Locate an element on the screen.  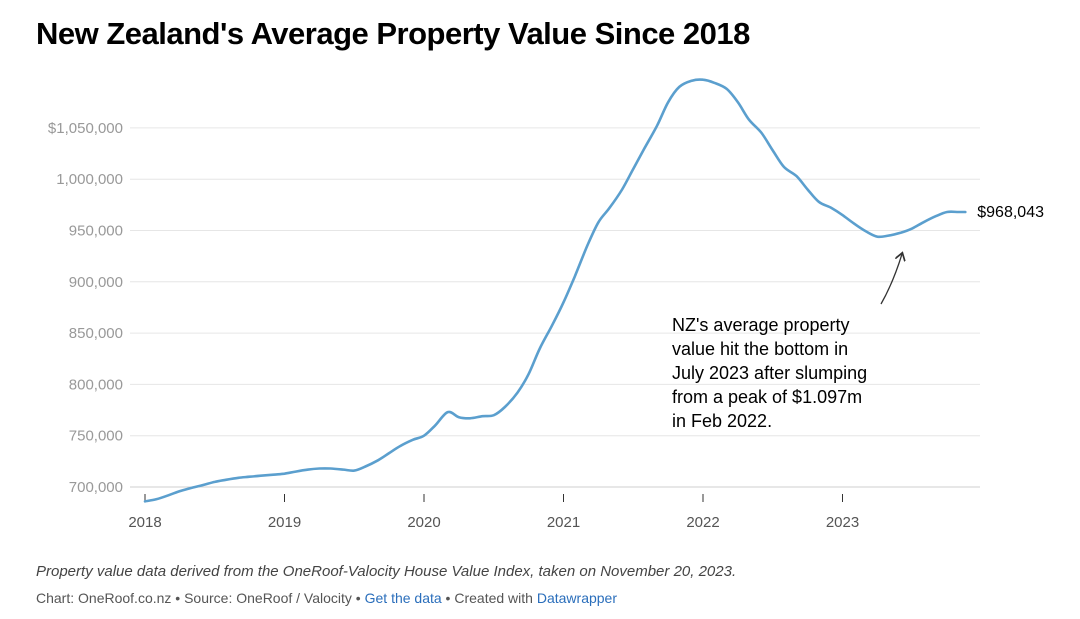
source-credit: Source: OneRoof / Valocity is located at coordinates (268, 598).